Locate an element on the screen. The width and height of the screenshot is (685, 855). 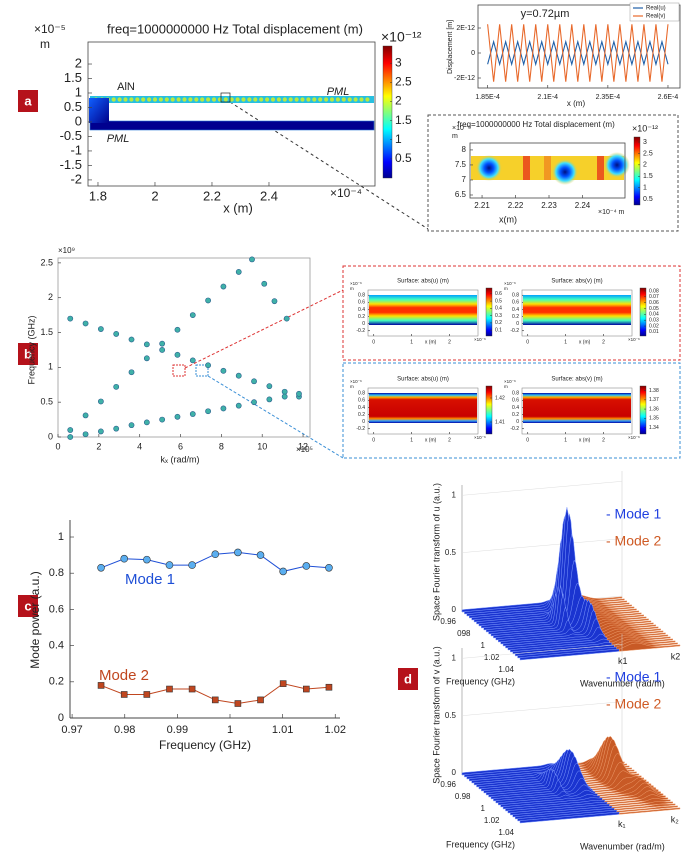
panel-label: c is located at coordinates (27, 605).